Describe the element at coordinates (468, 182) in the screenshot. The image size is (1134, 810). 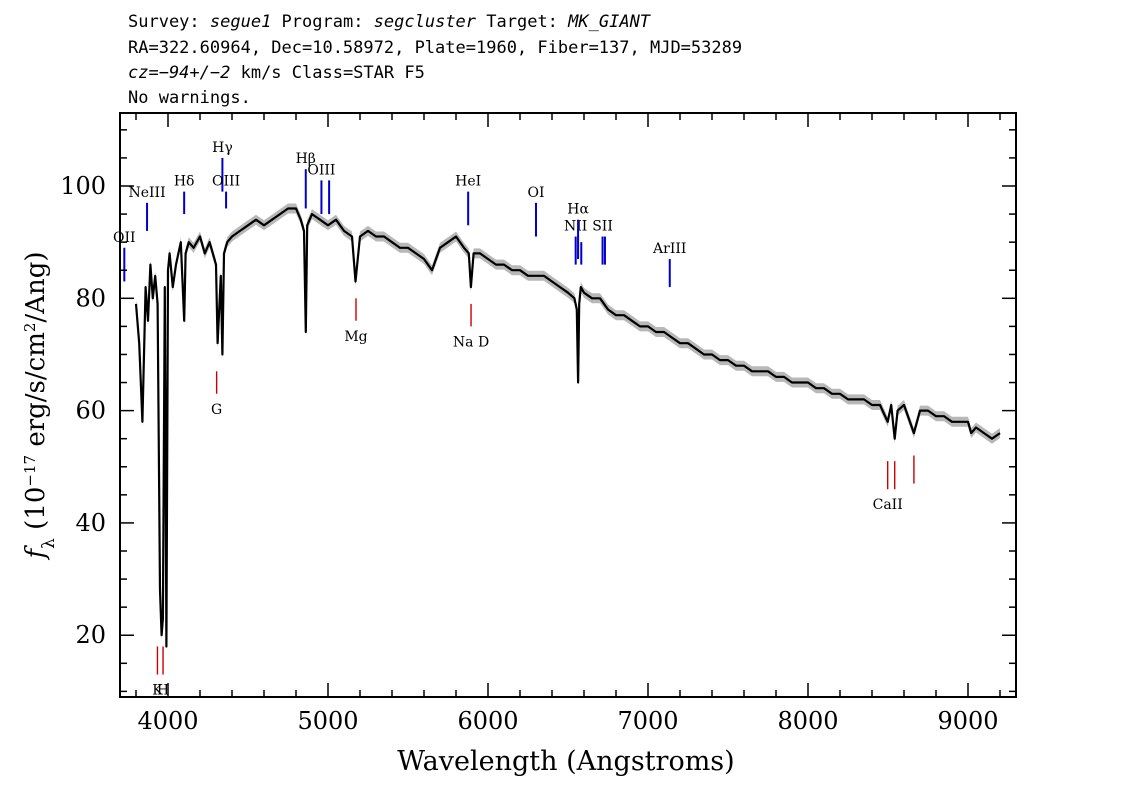
I see `emission-line-label: HeI` at that location.